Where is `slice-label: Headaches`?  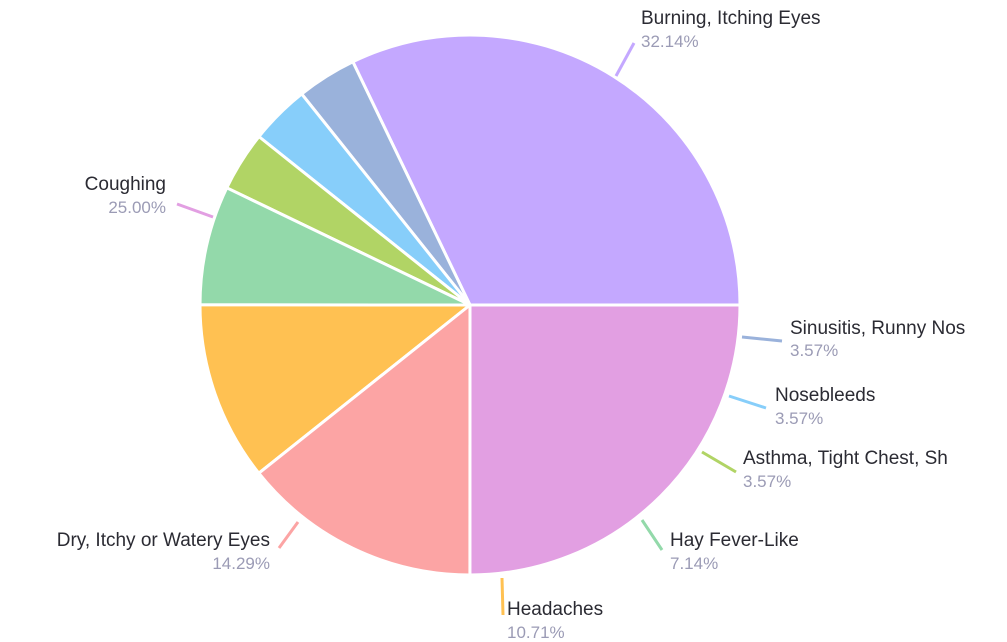 slice-label: Headaches is located at coordinates (555, 609).